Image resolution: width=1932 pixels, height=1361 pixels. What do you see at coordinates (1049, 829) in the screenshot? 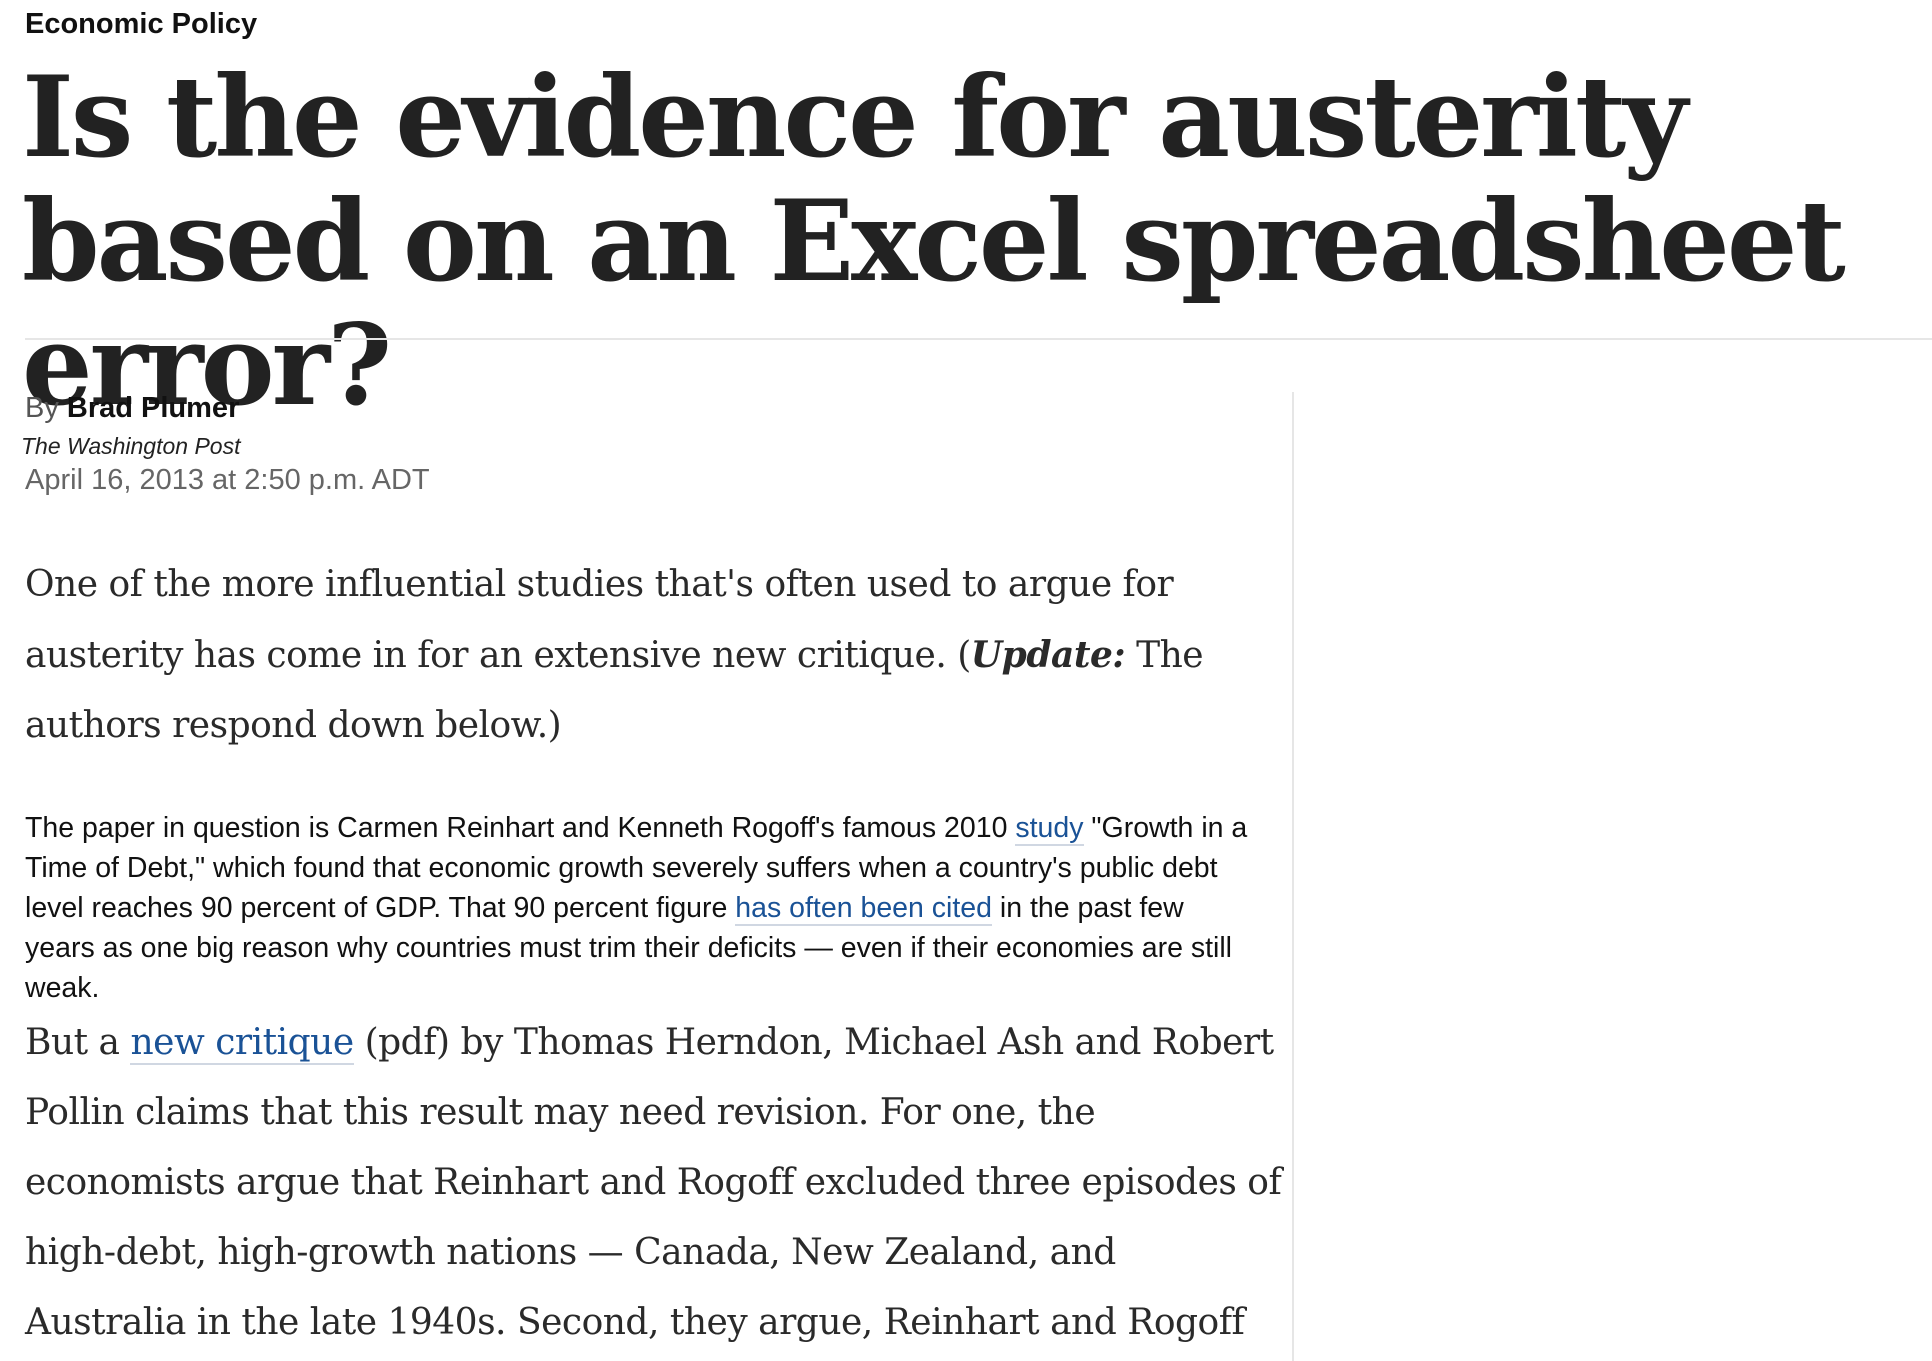
I see `study-link: study` at bounding box center [1049, 829].